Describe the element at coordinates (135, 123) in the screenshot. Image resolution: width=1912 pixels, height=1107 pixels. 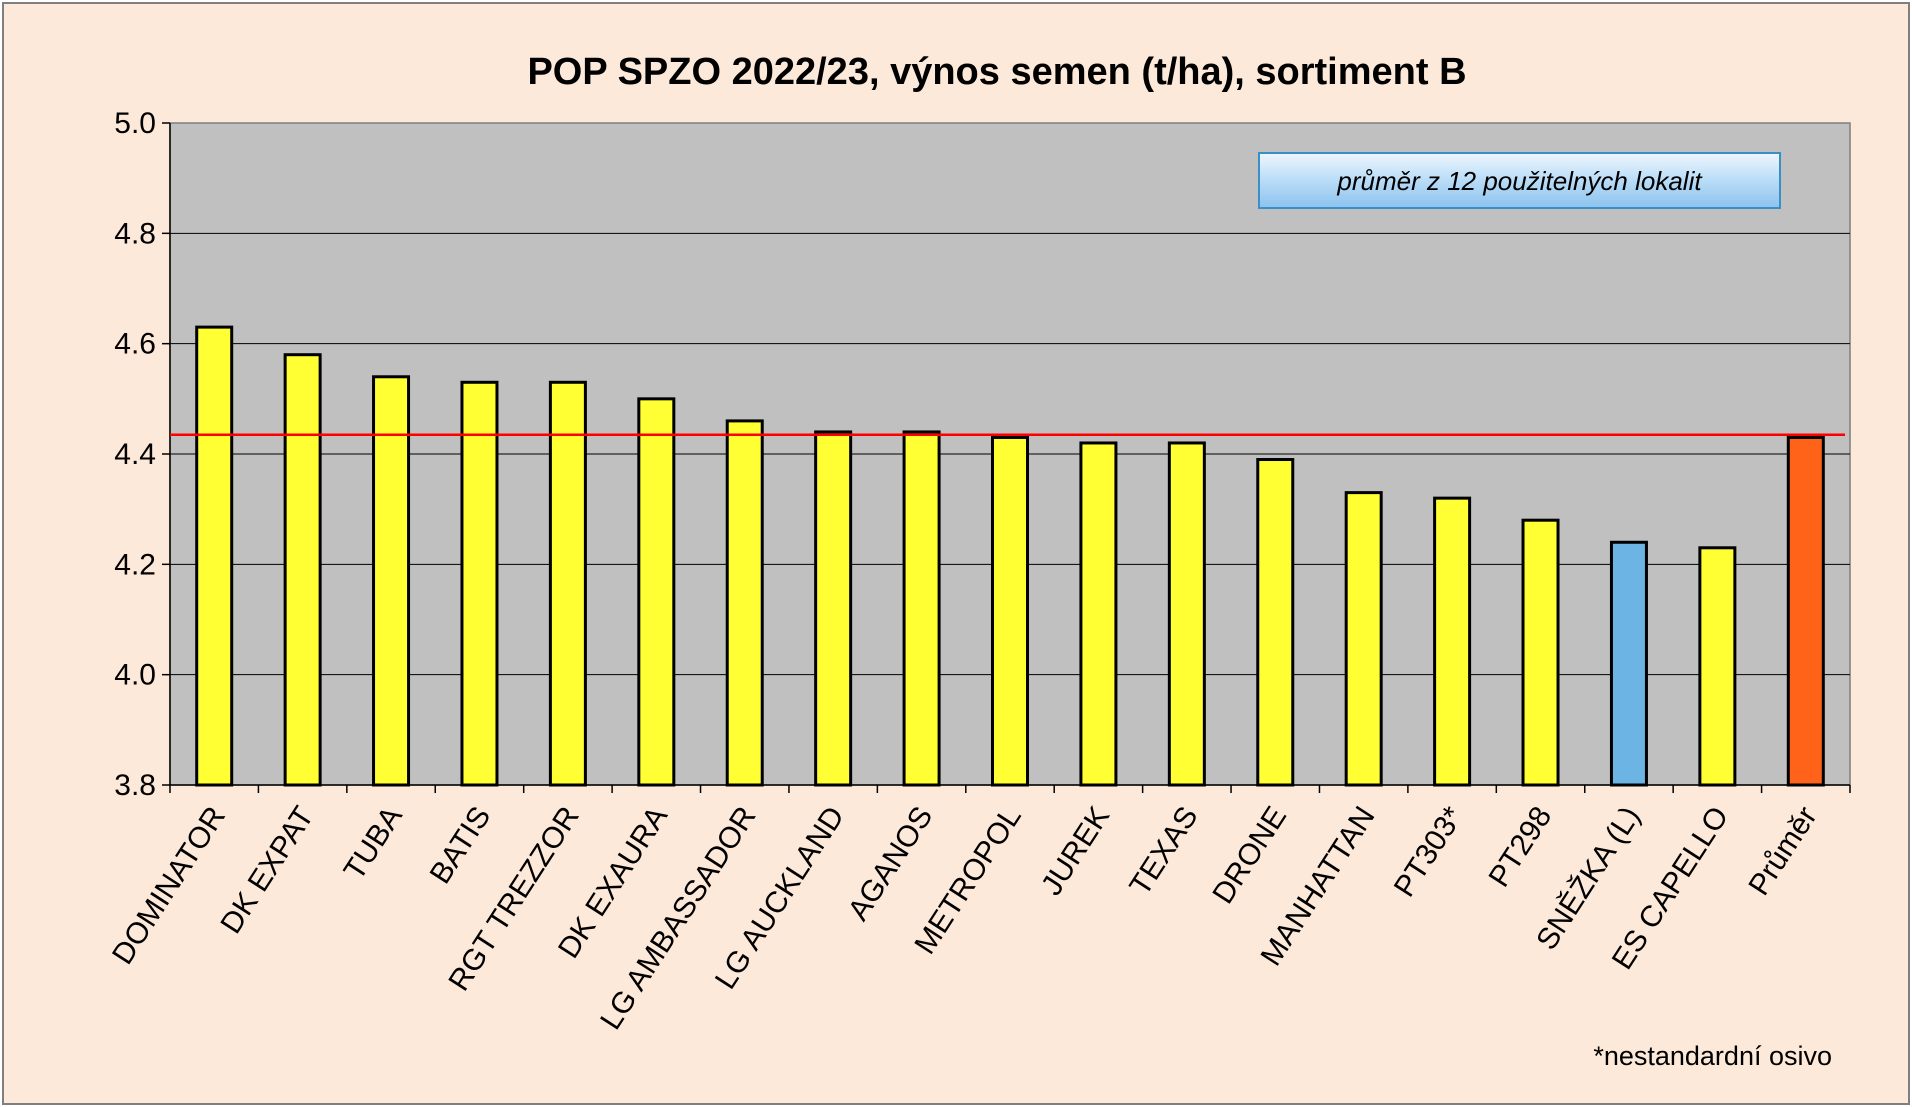
I see `y-tick-label: 5.0` at that location.